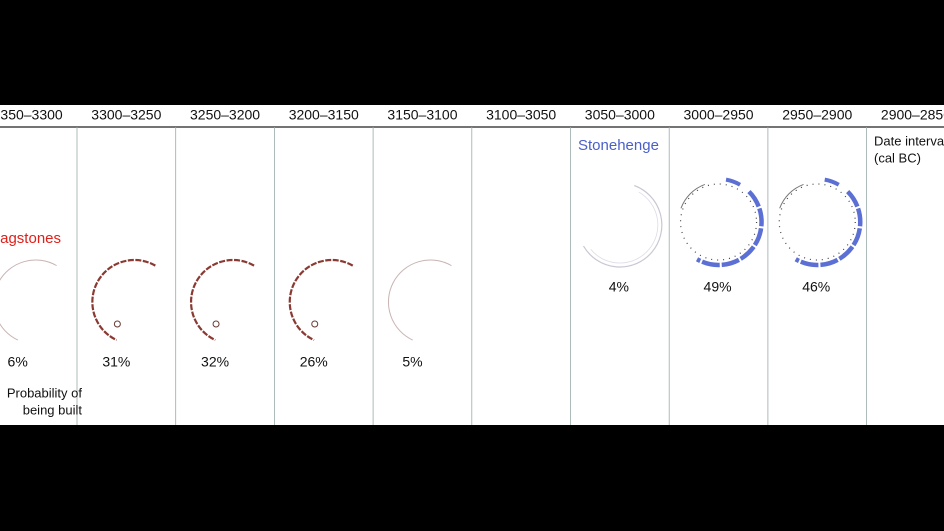  I want to click on date-interval-label: (cal BC), so click(897, 157).